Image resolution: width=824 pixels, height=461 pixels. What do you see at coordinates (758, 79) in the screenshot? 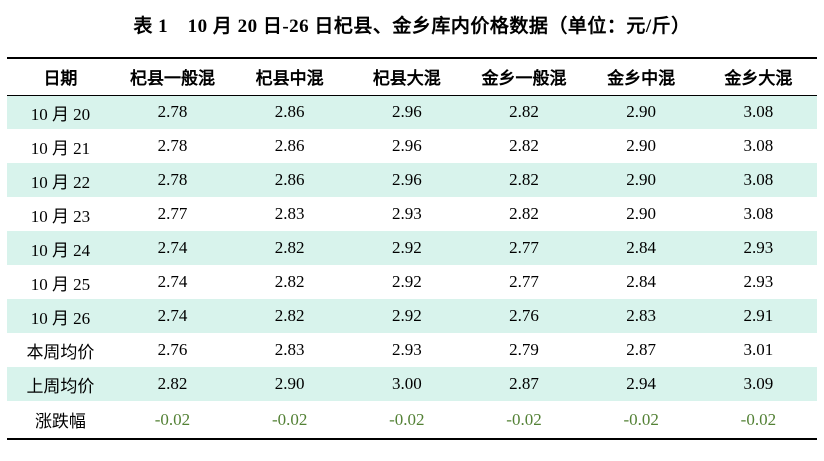
I see `column-header: 金乡大混` at bounding box center [758, 79].